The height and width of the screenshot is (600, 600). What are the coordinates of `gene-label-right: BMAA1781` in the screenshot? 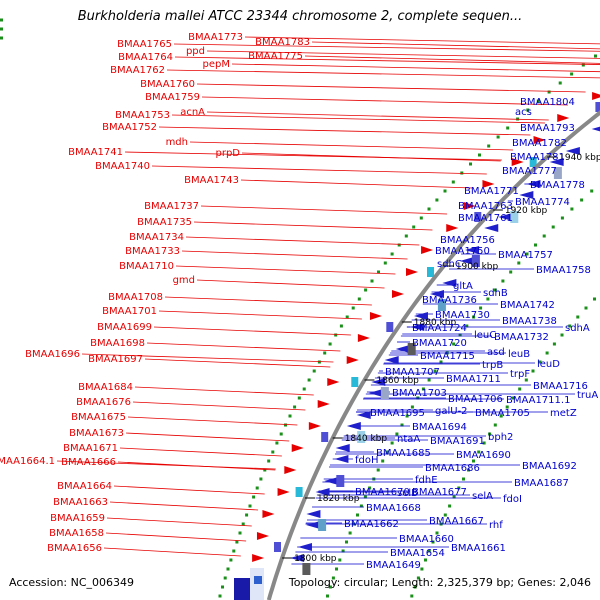 It's located at (537, 157).